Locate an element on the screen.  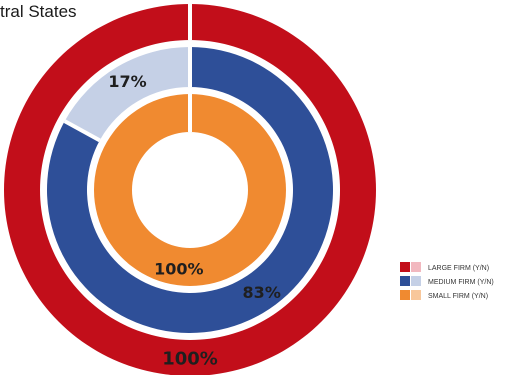
ring-2-no-label: 17% is located at coordinates (127, 81).